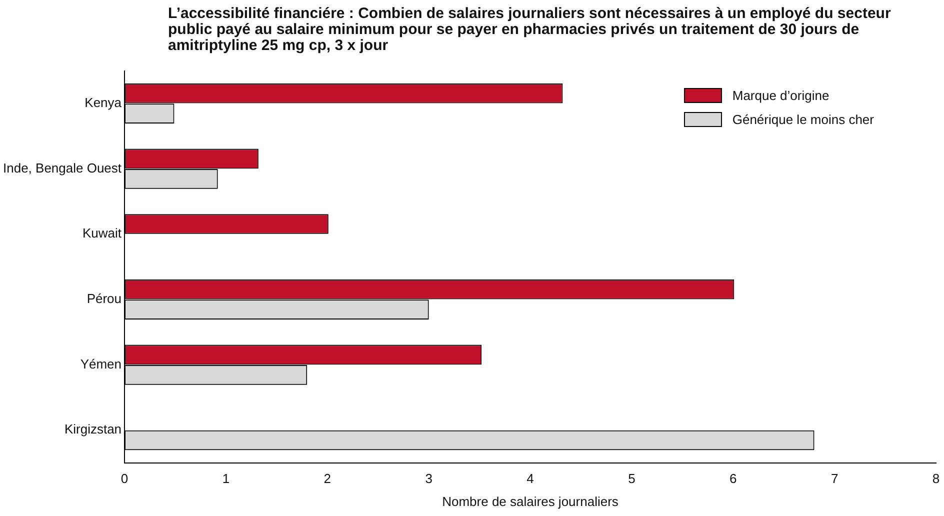 This screenshot has height=516, width=944. What do you see at coordinates (530, 478) in the screenshot?
I see `x-tick-label: 4` at bounding box center [530, 478].